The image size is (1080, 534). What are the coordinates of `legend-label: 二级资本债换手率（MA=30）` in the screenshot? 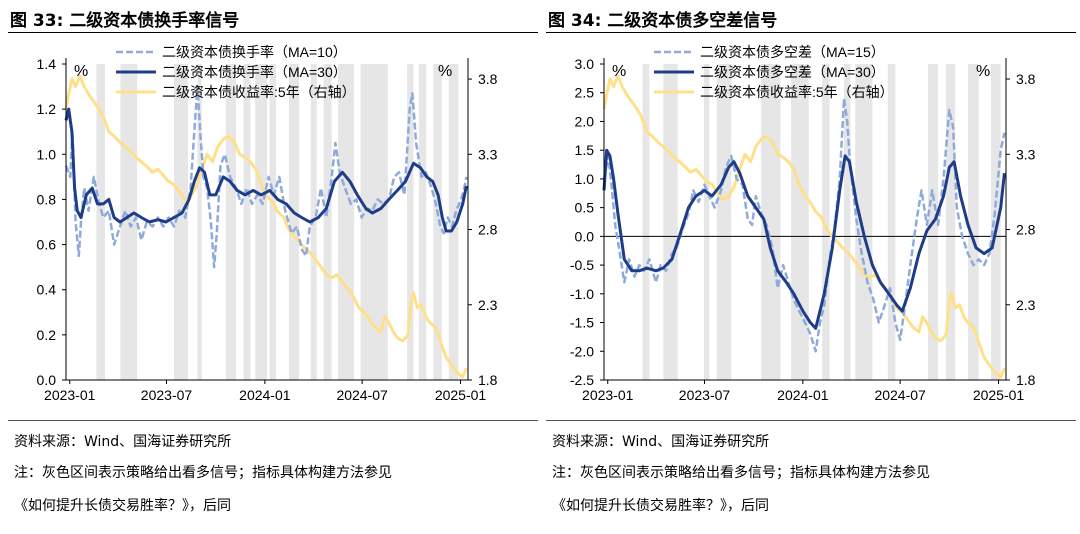 It's located at (254, 72).